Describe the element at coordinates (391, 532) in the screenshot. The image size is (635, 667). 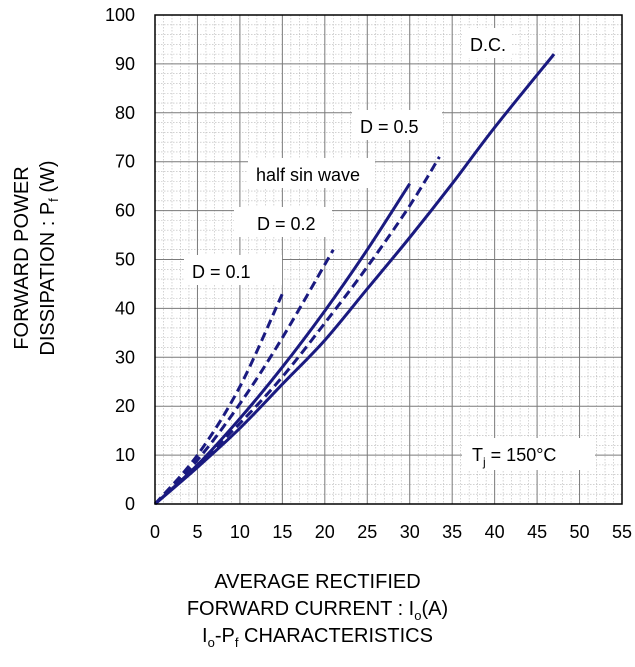
I see `x-tick-labels: 0 5 10 15 20 25 30 35 40 45 50 55` at that location.